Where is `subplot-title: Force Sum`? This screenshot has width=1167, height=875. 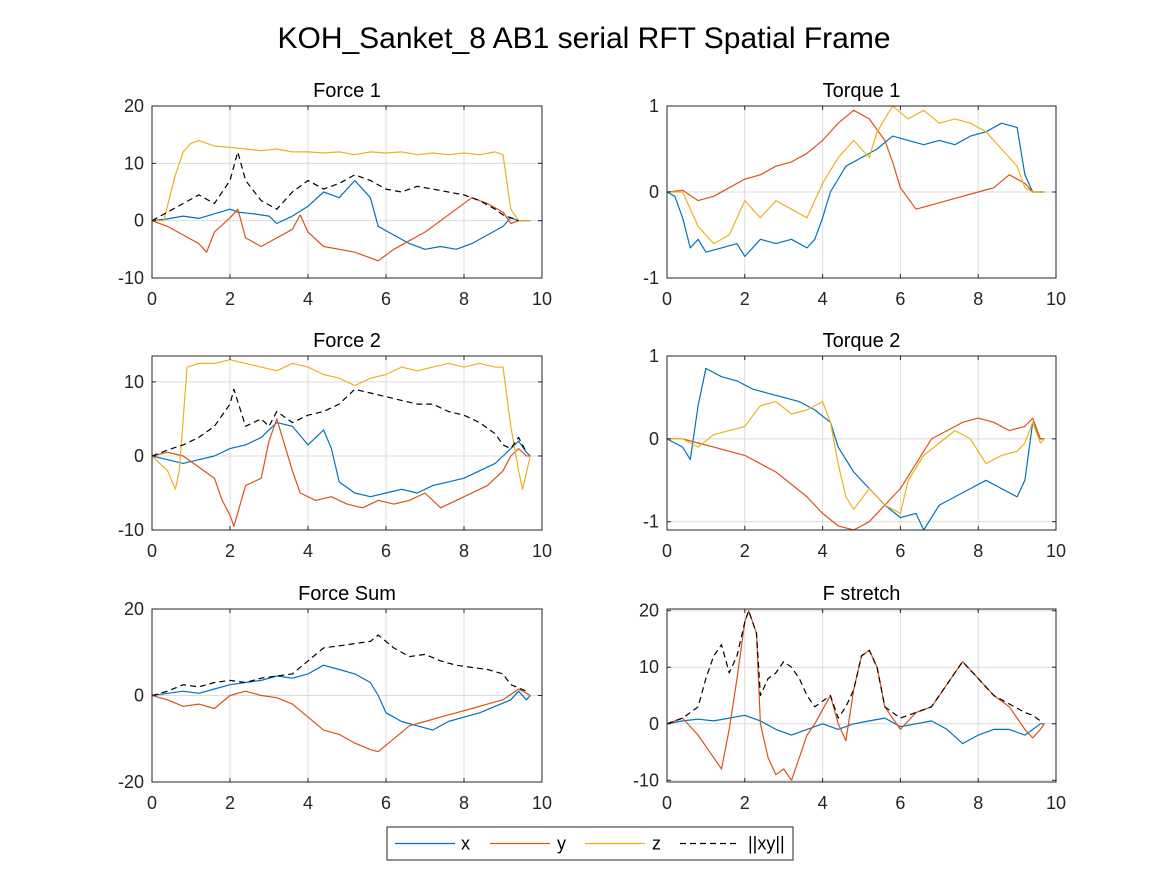 subplot-title: Force Sum is located at coordinates (347, 594).